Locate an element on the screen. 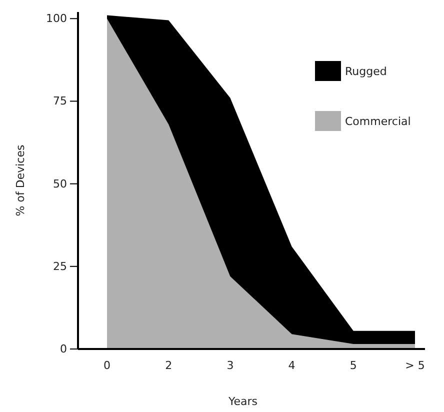 The height and width of the screenshot is (412, 444). y-tick-label: 25 is located at coordinates (60, 266).